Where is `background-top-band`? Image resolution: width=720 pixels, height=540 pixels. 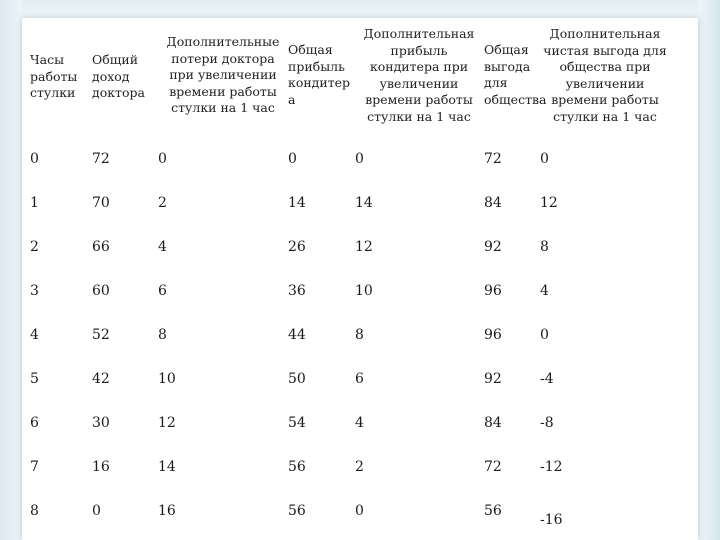
background-top-band is located at coordinates (360, 11).